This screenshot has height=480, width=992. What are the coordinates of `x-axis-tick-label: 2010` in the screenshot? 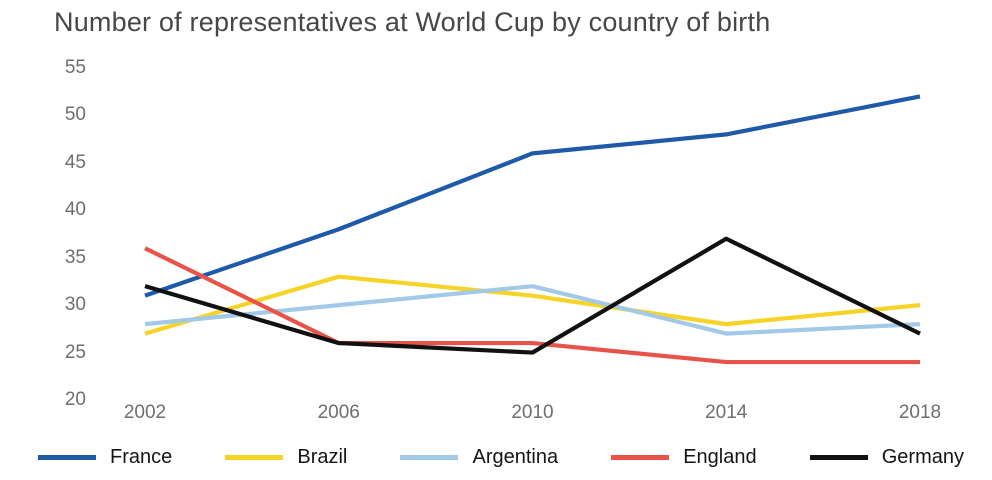 It's located at (532, 412).